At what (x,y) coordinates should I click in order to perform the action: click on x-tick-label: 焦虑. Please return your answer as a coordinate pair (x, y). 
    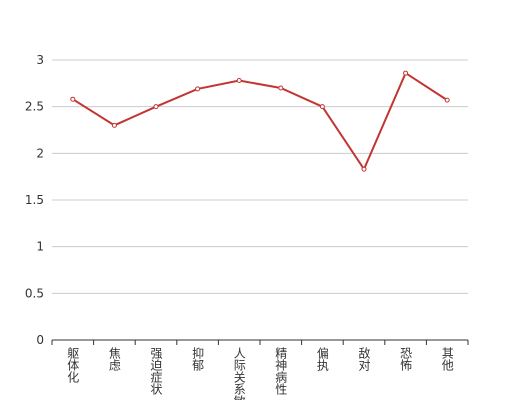
    Looking at the image, I should click on (114, 359).